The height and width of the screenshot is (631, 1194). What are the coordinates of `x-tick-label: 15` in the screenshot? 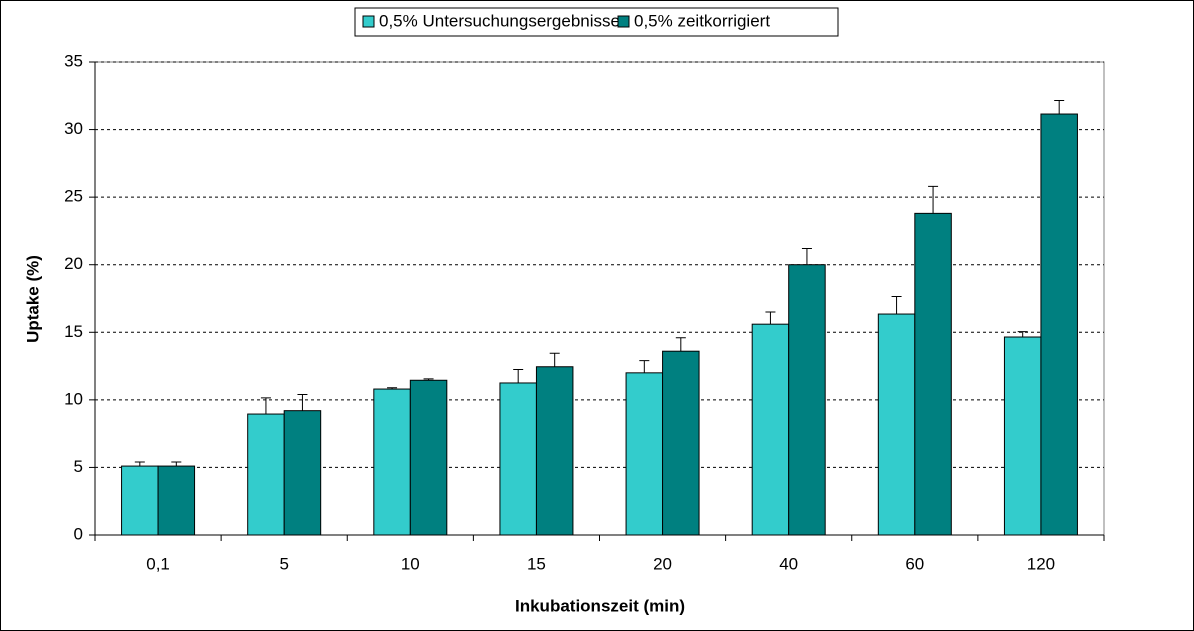 It's located at (536, 563).